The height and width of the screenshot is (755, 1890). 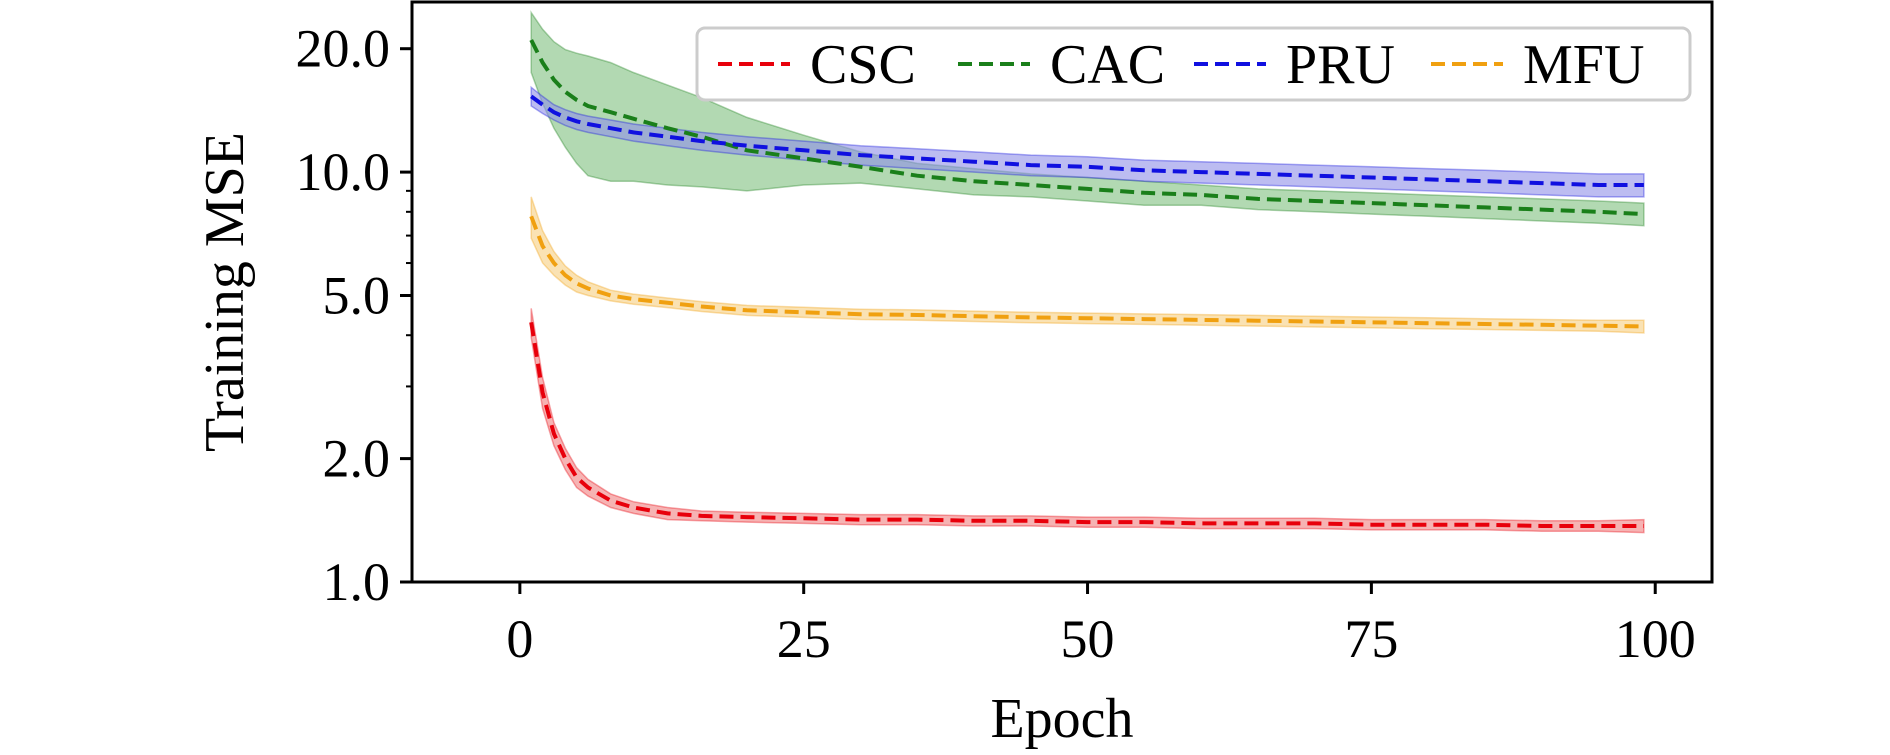 I want to click on line-cac, so click(x=1087, y=128).